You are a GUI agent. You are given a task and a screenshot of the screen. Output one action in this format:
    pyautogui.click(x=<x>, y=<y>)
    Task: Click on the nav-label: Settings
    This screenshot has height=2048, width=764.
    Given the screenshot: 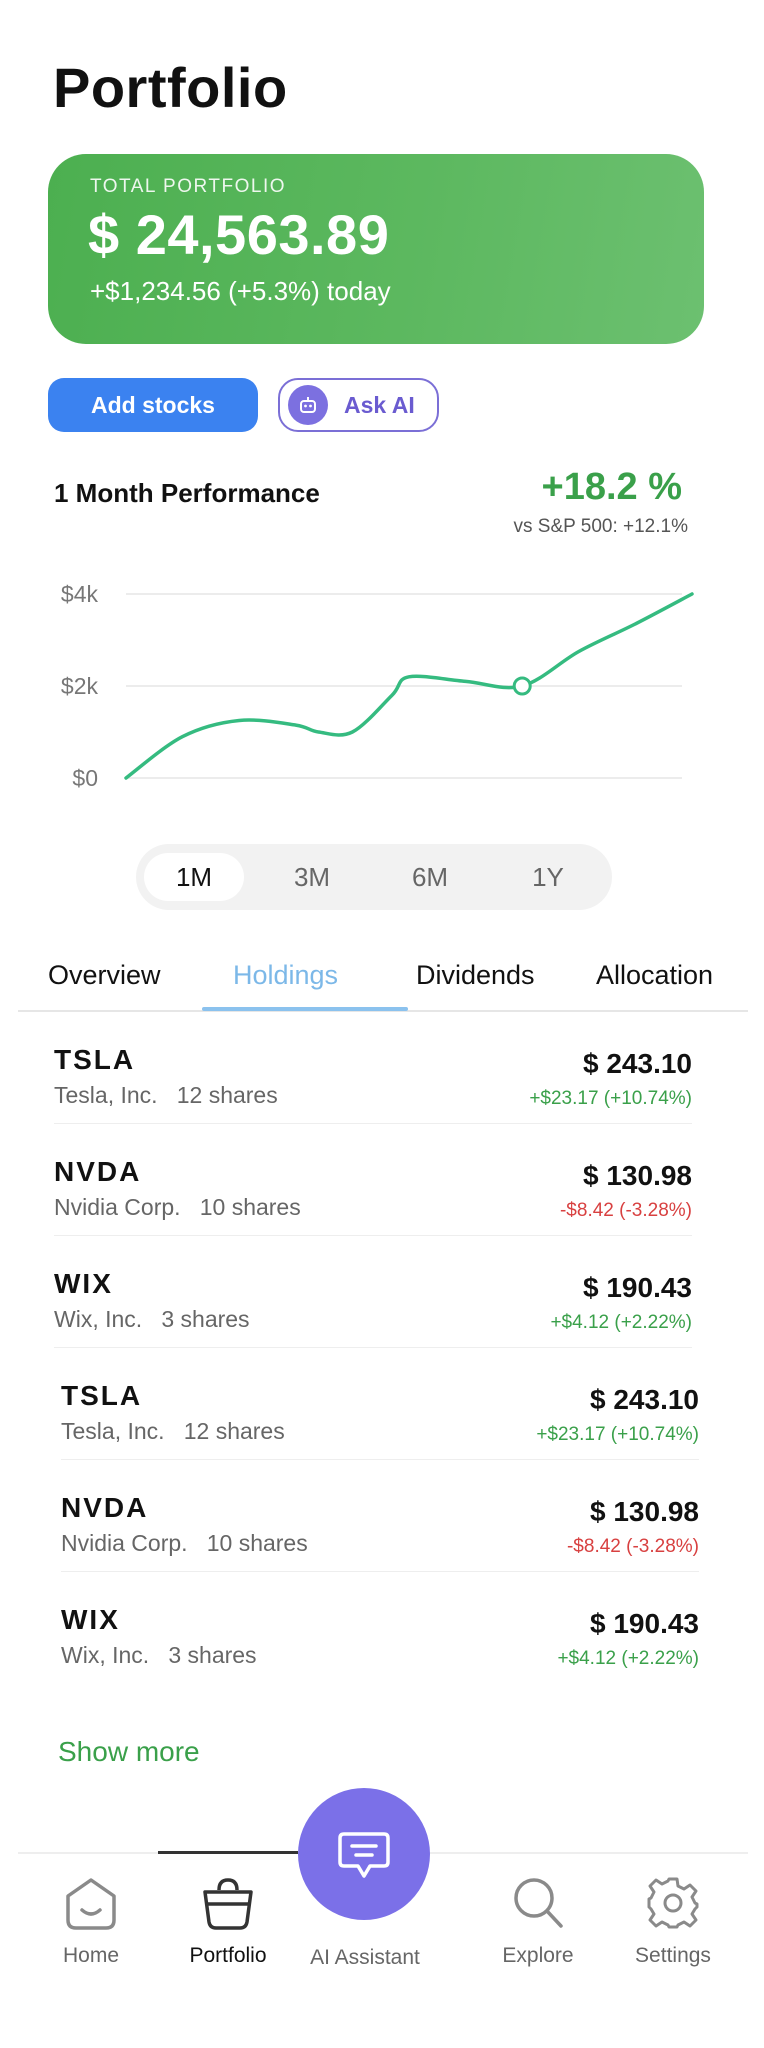 What is the action you would take?
    pyautogui.click(x=673, y=1955)
    